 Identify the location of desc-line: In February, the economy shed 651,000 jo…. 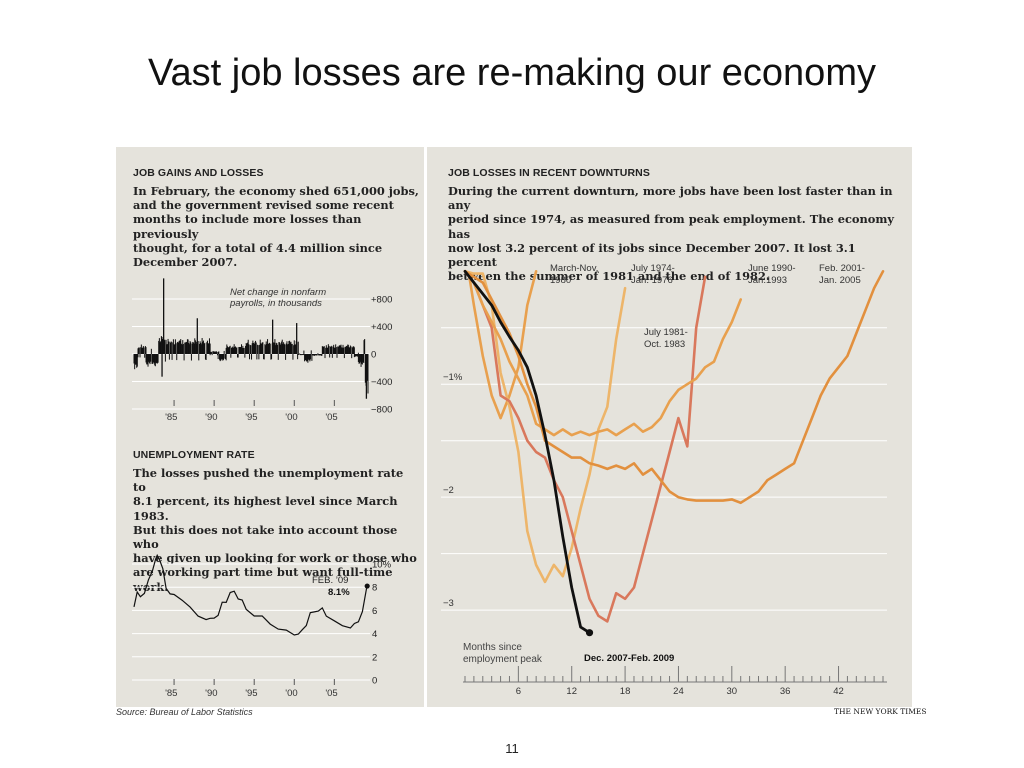
(276, 191).